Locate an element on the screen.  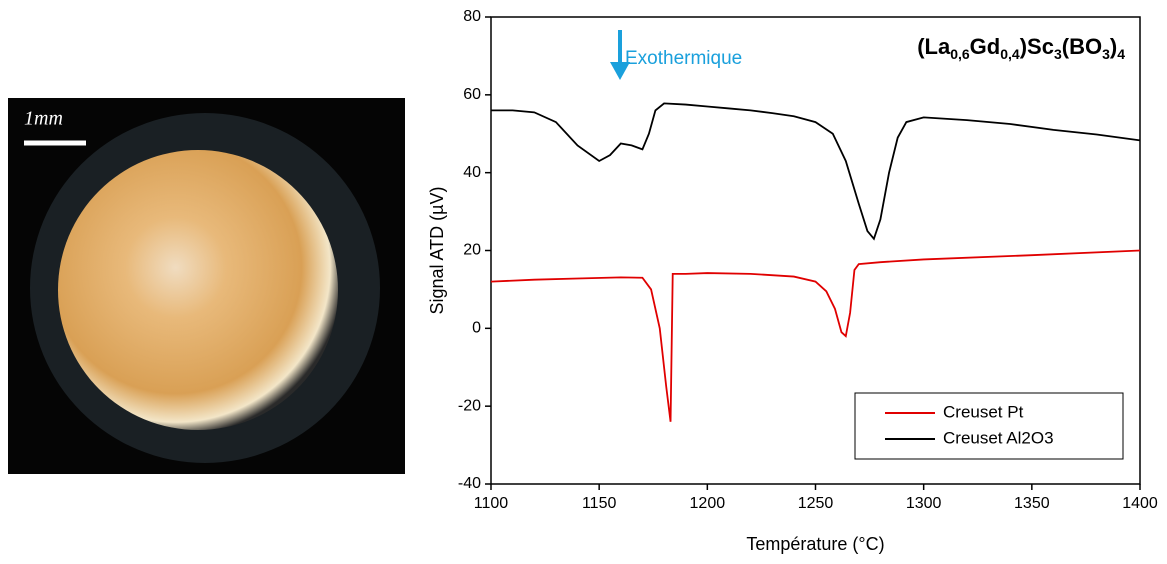
title-part: (La is located at coordinates (934, 46).